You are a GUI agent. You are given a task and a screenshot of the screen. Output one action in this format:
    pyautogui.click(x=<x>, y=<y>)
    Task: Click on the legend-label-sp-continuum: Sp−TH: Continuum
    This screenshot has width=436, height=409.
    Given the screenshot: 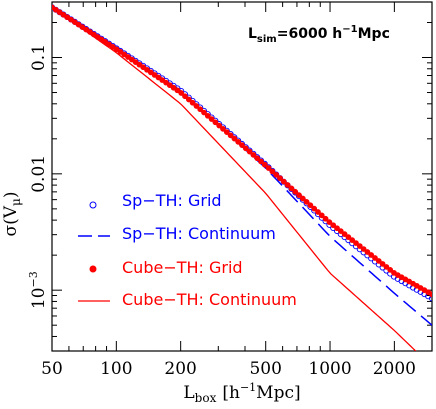 What is the action you would take?
    pyautogui.click(x=199, y=233)
    